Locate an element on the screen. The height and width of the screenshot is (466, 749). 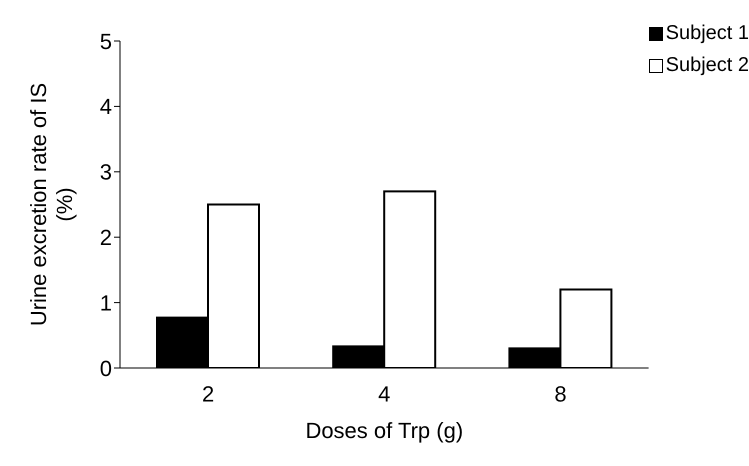
y-tick-label: 3 is located at coordinates (106, 172).